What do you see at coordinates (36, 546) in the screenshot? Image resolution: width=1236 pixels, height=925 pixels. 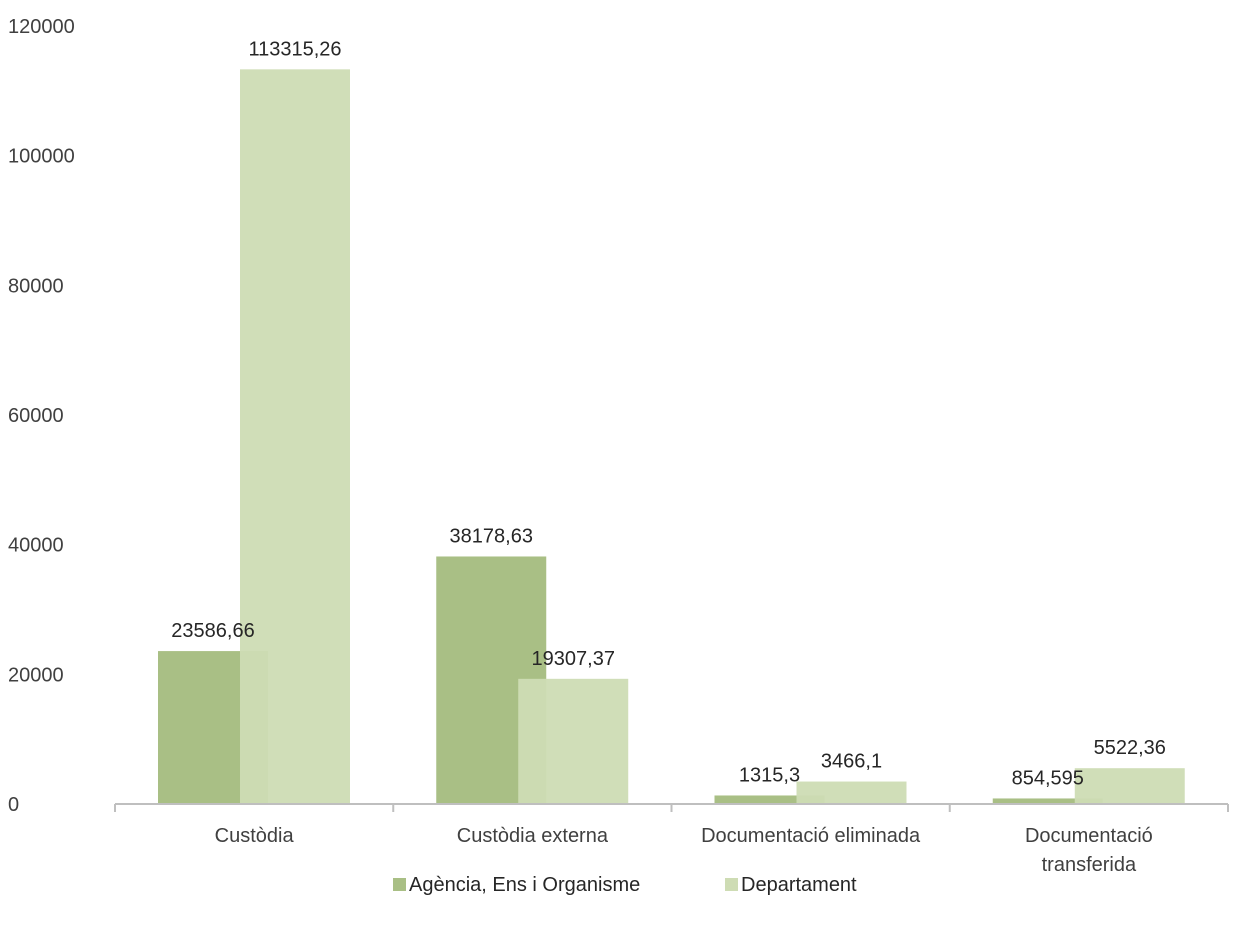 I see `y-tick-label: 40000` at bounding box center [36, 546].